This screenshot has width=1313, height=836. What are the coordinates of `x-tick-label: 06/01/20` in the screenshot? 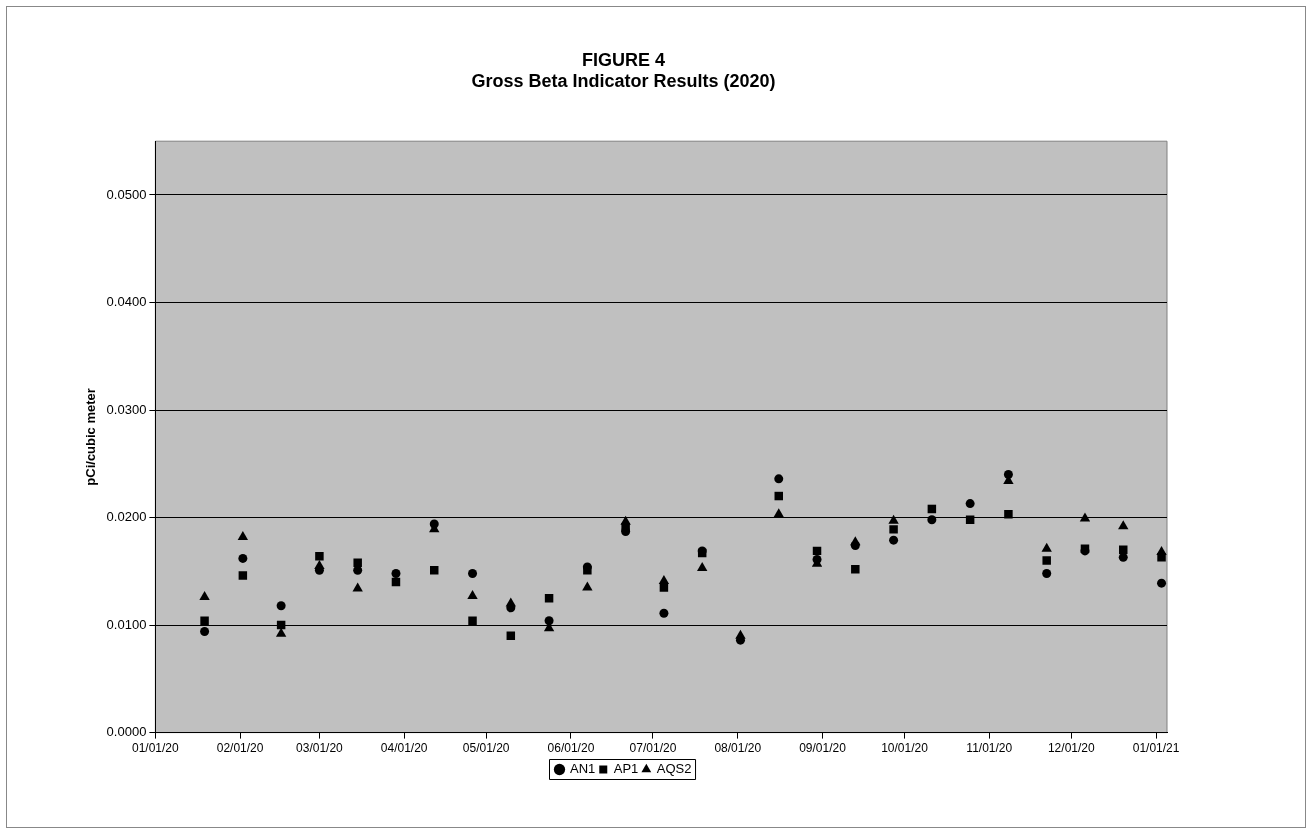 It's located at (571, 748).